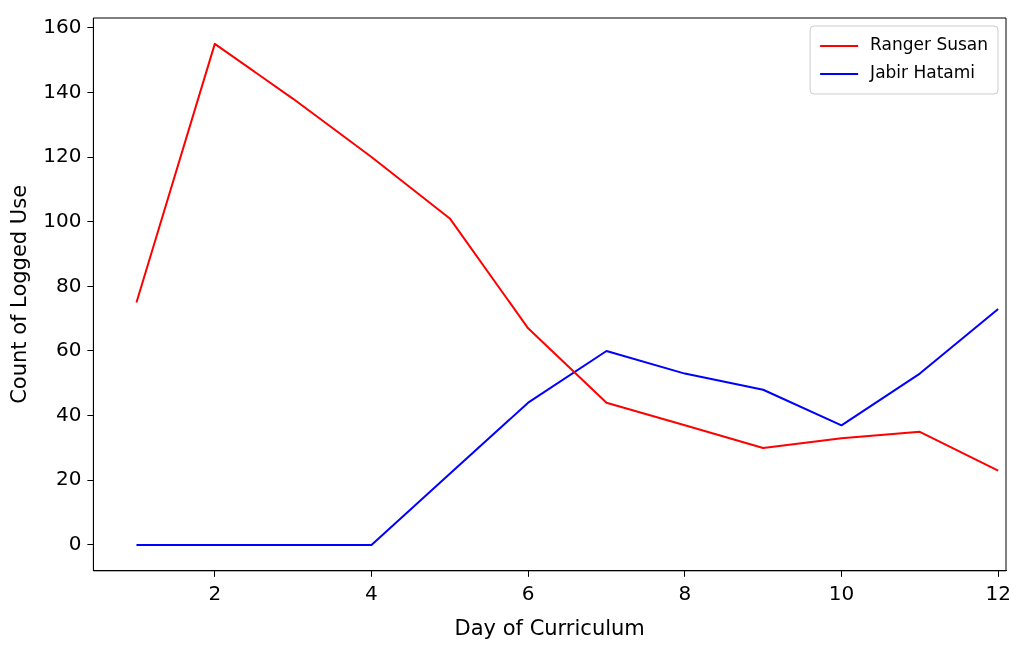 The image size is (1034, 648). What do you see at coordinates (68, 284) in the screenshot?
I see `y-tick-label: 80` at bounding box center [68, 284].